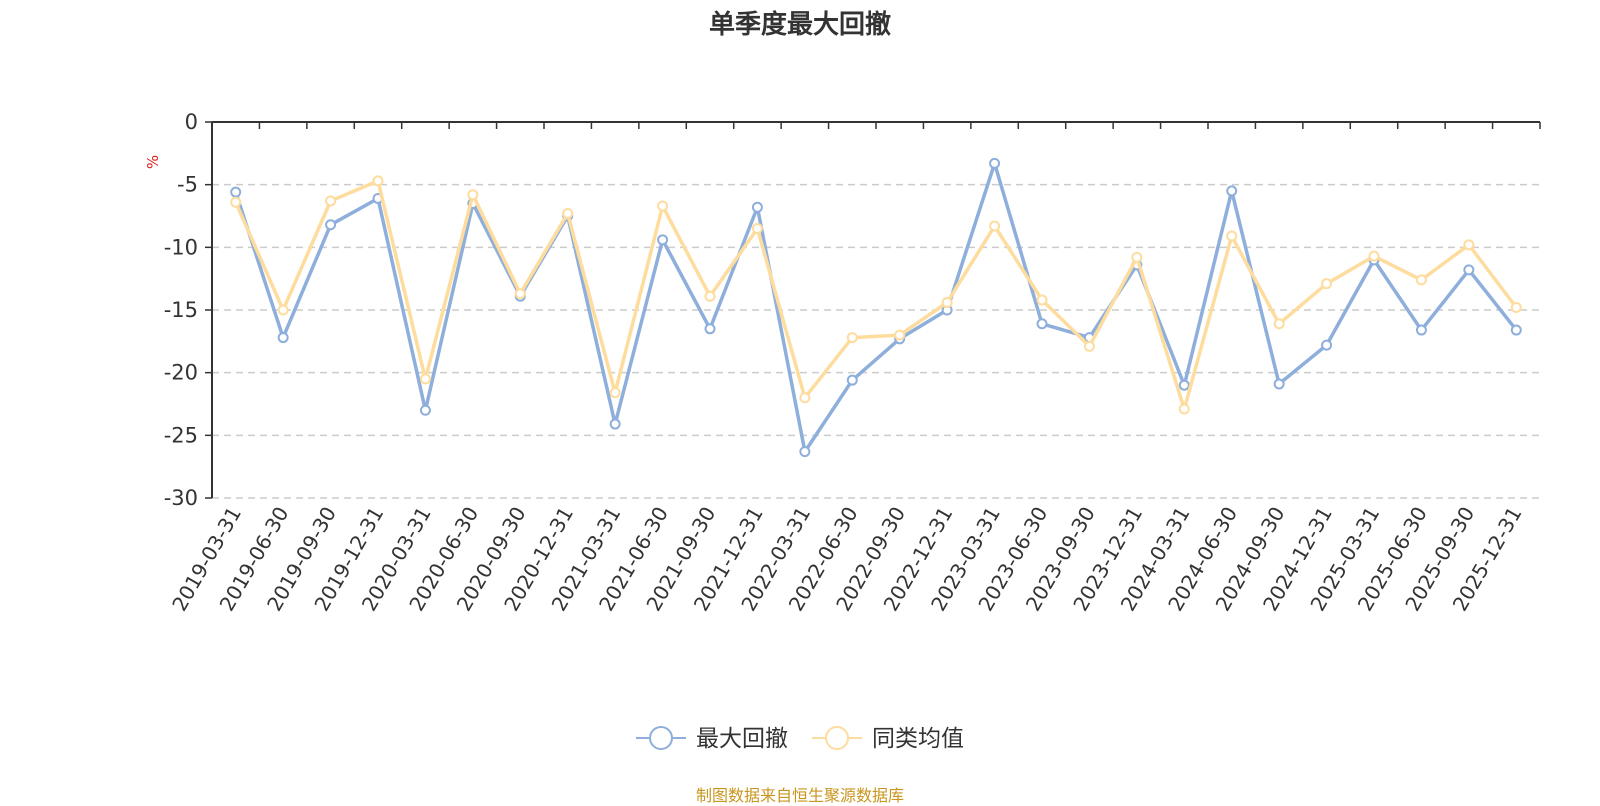 Image resolution: width=1600 pixels, height=806 pixels. I want to click on y-tick-label: 0, so click(191, 122).